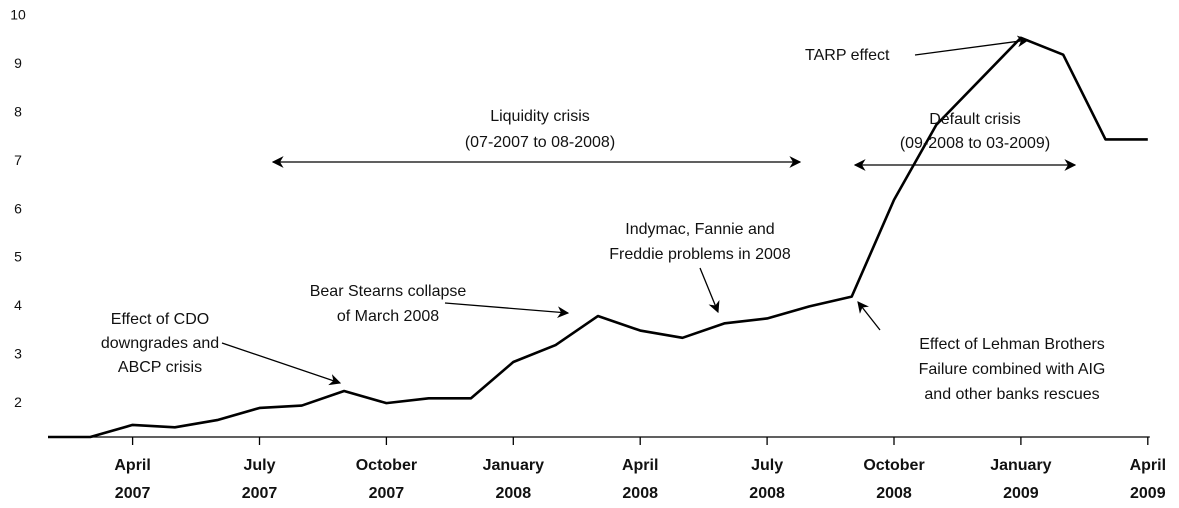 The image size is (1179, 508). Describe the element at coordinates (160, 367) in the screenshot. I see `annotation-line: ABCP crisis` at that location.